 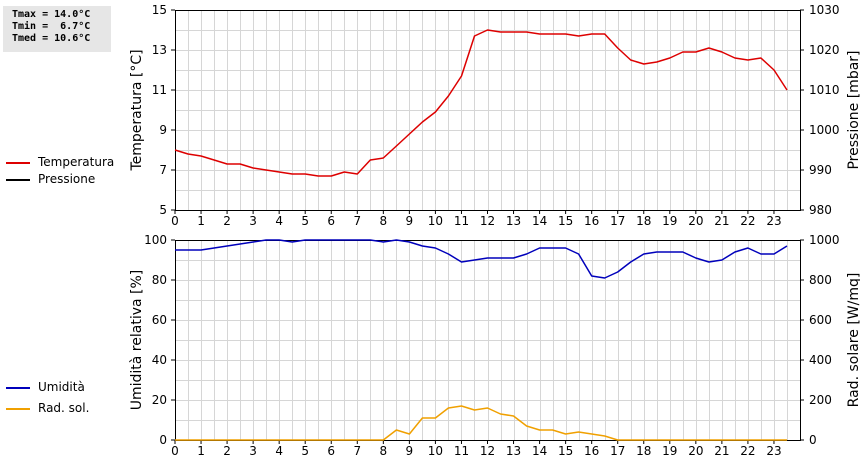 What do you see at coordinates (18, 163) in the screenshot?
I see `legend-swatch-temperatura` at bounding box center [18, 163].